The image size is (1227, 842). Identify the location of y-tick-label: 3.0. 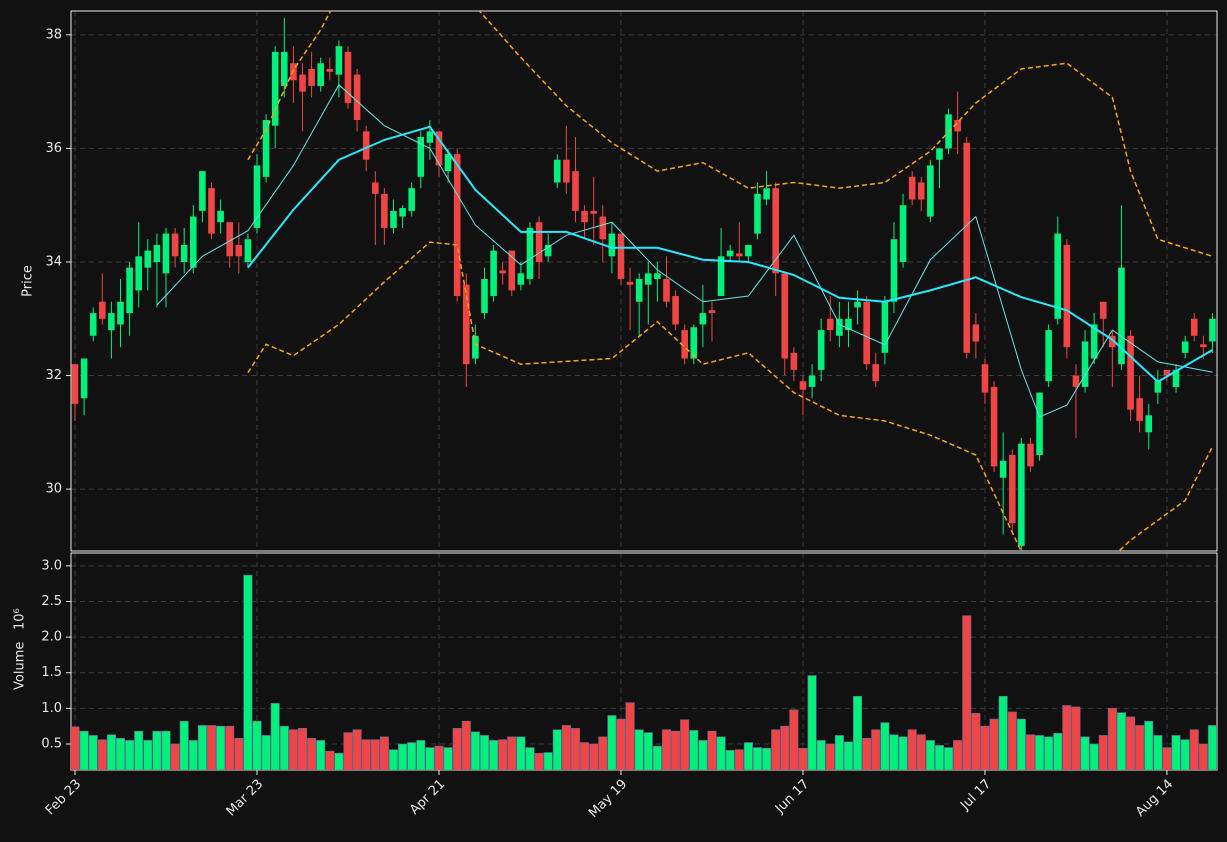
(51, 565).